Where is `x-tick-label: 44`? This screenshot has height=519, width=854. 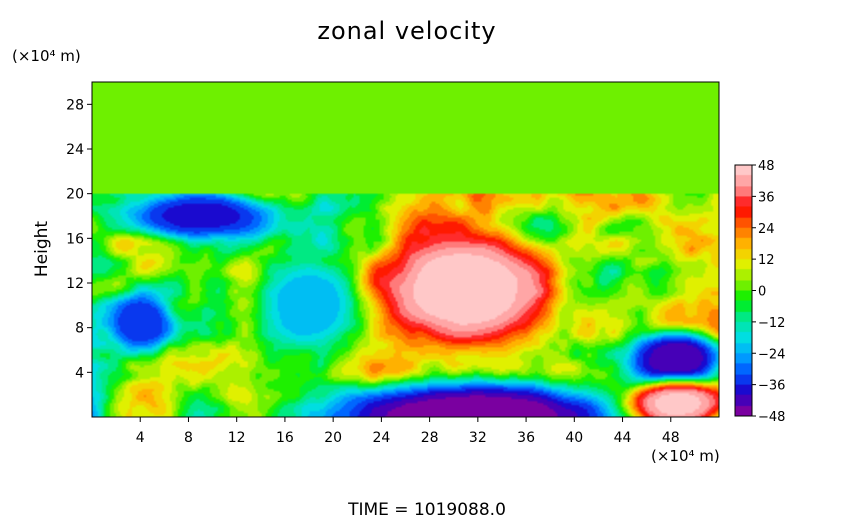 x-tick-label: 44 is located at coordinates (623, 438).